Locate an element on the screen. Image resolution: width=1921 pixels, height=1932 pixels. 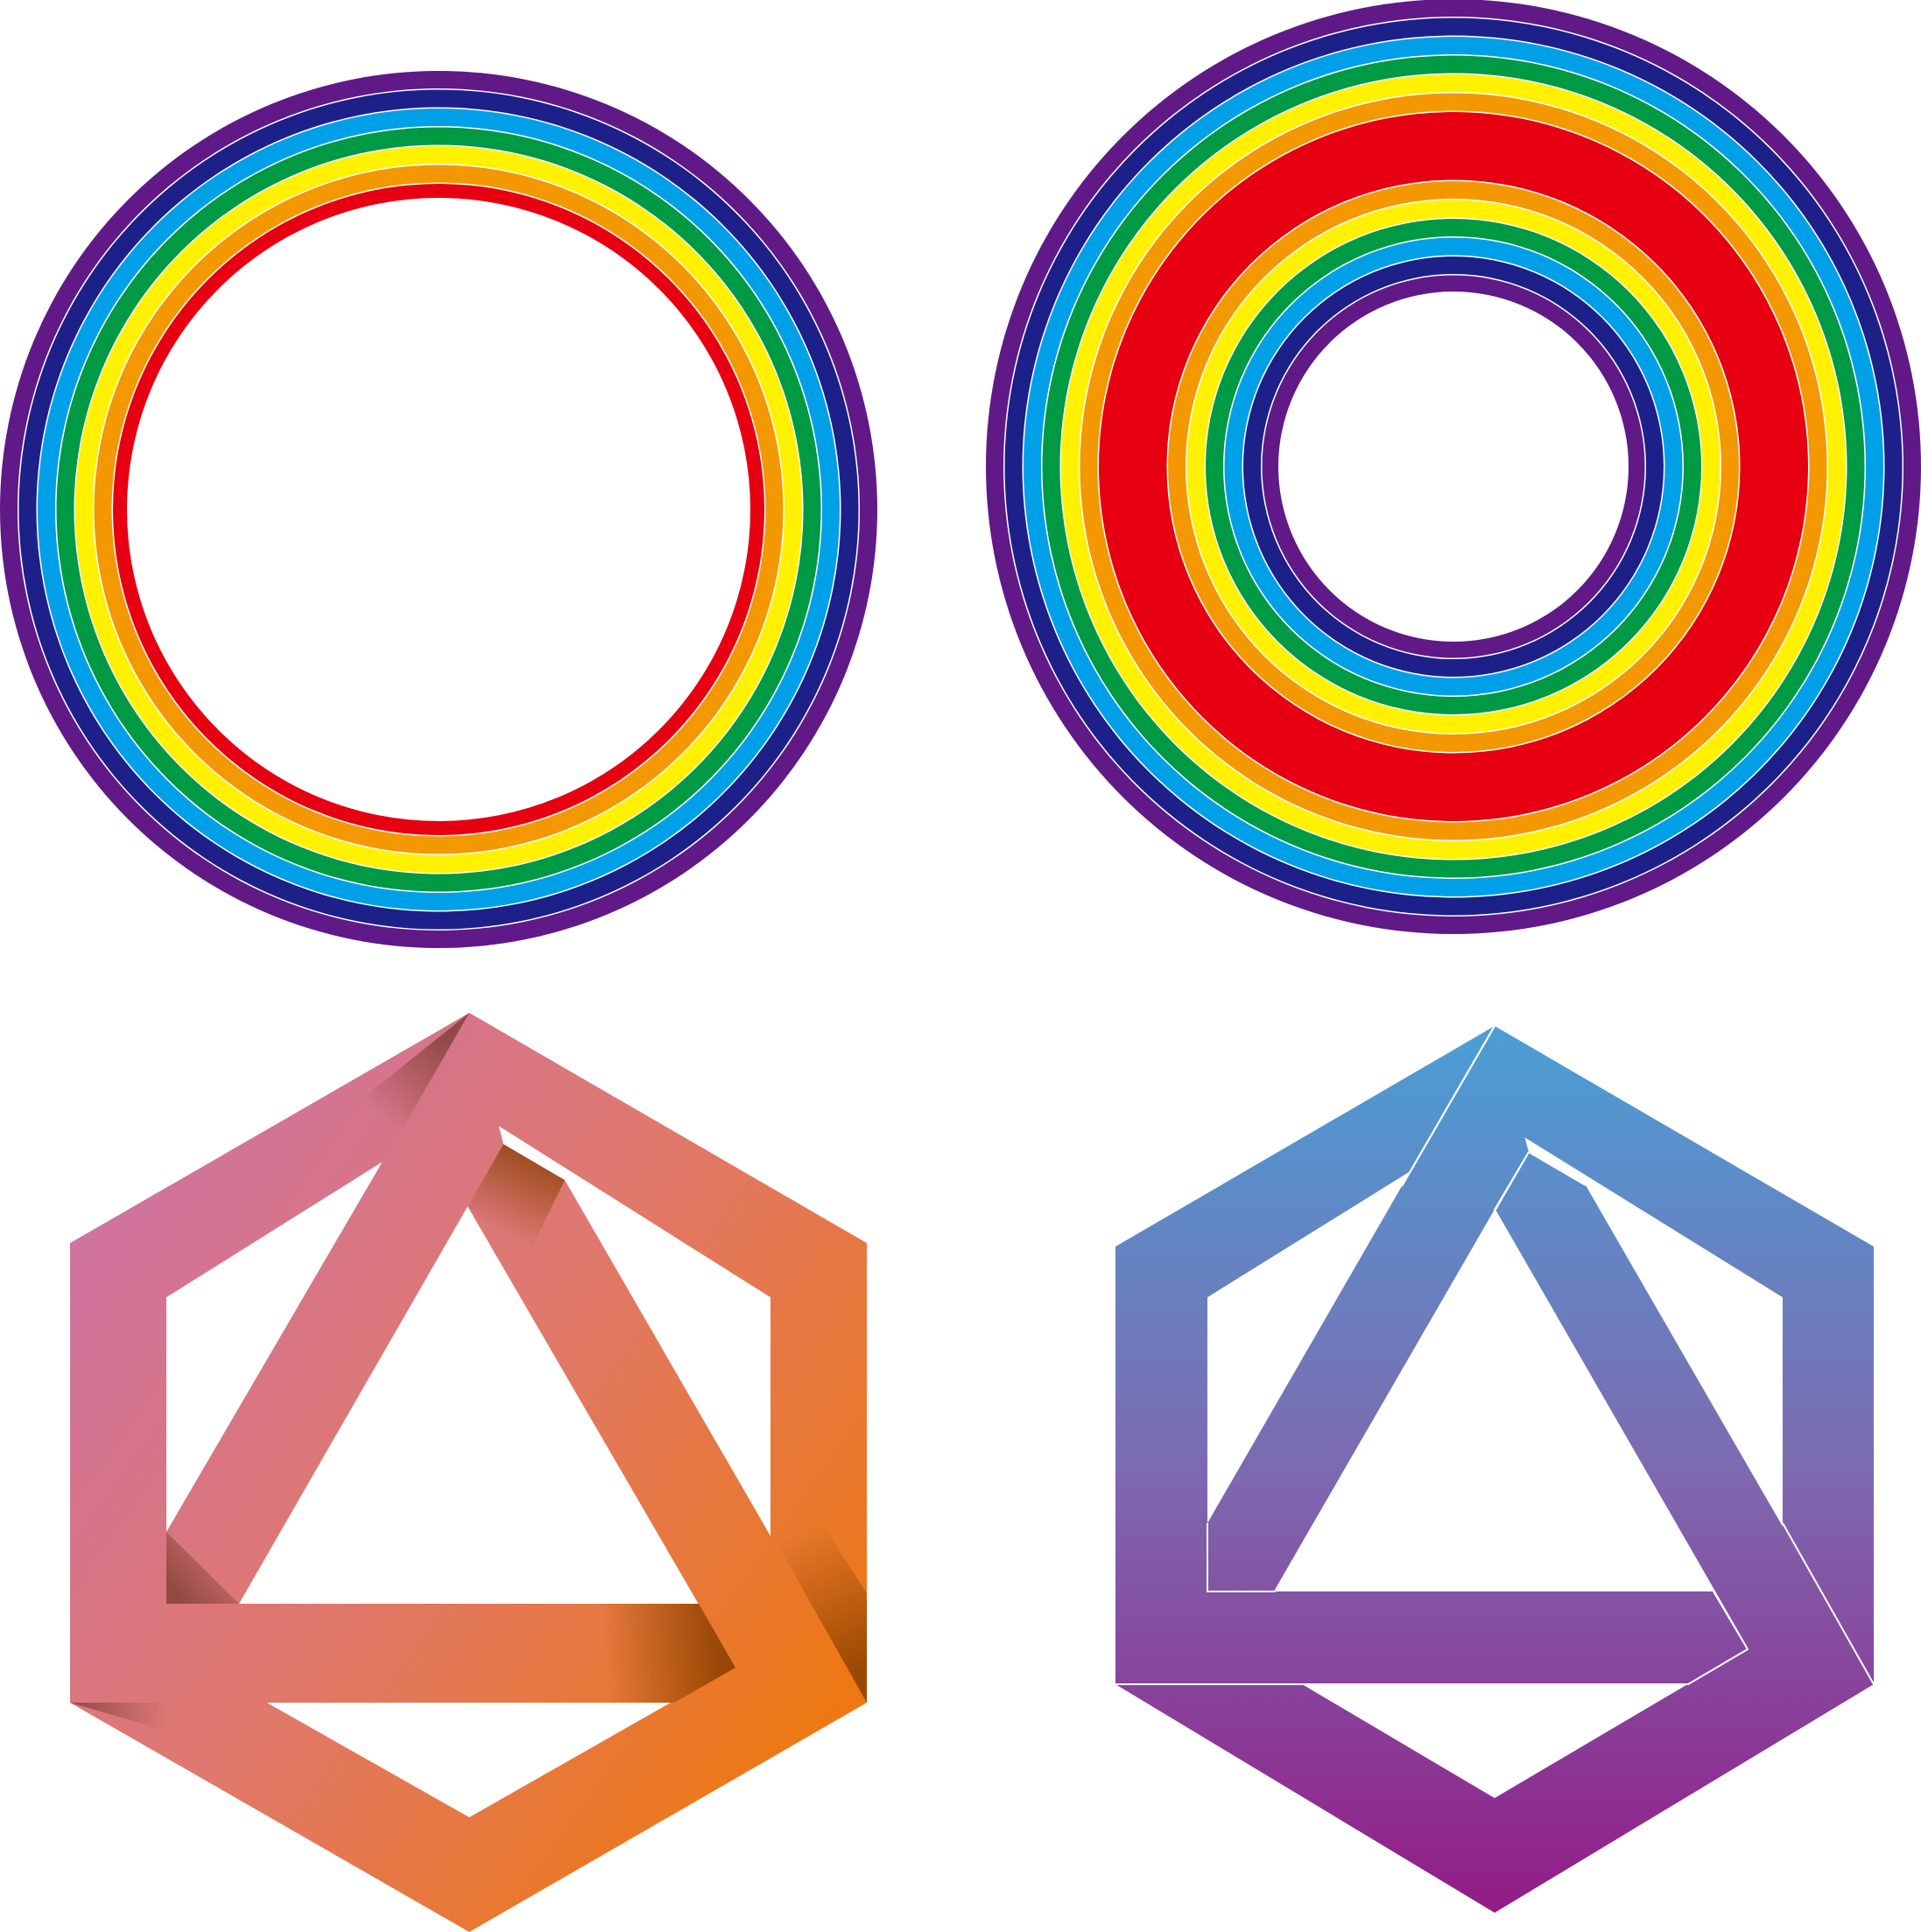
warm-shadow-left is located at coordinates (202, 1568).